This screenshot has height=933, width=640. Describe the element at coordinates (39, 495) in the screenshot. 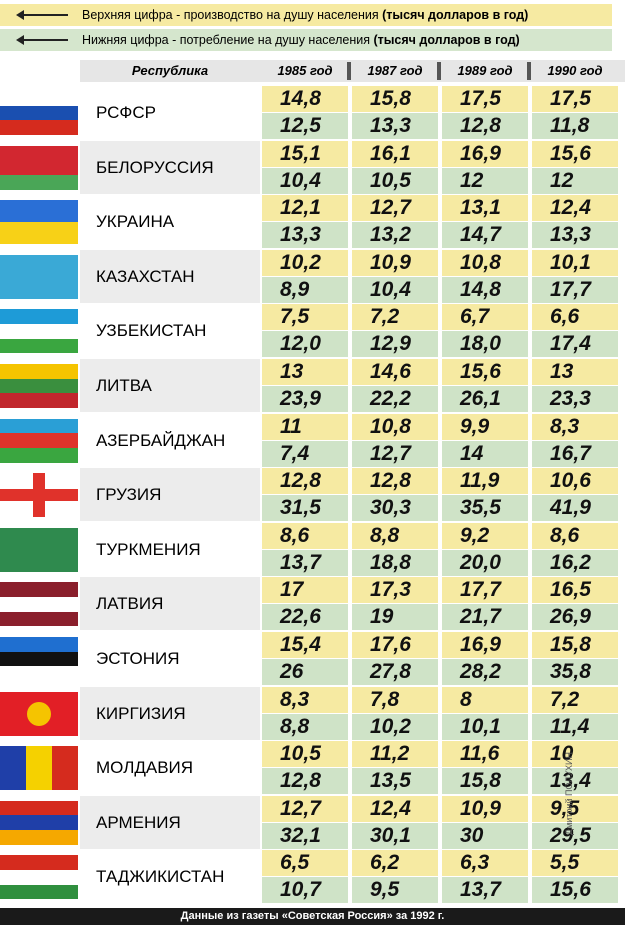

I see `flag-cross` at that location.